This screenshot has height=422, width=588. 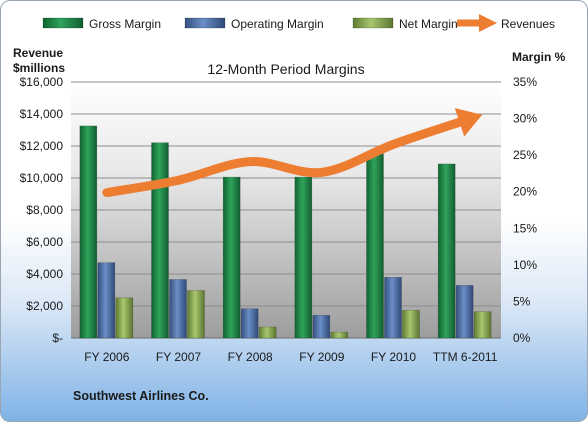 What do you see at coordinates (488, 23) in the screenshot?
I see `revenues-legend-arrowhead` at bounding box center [488, 23].